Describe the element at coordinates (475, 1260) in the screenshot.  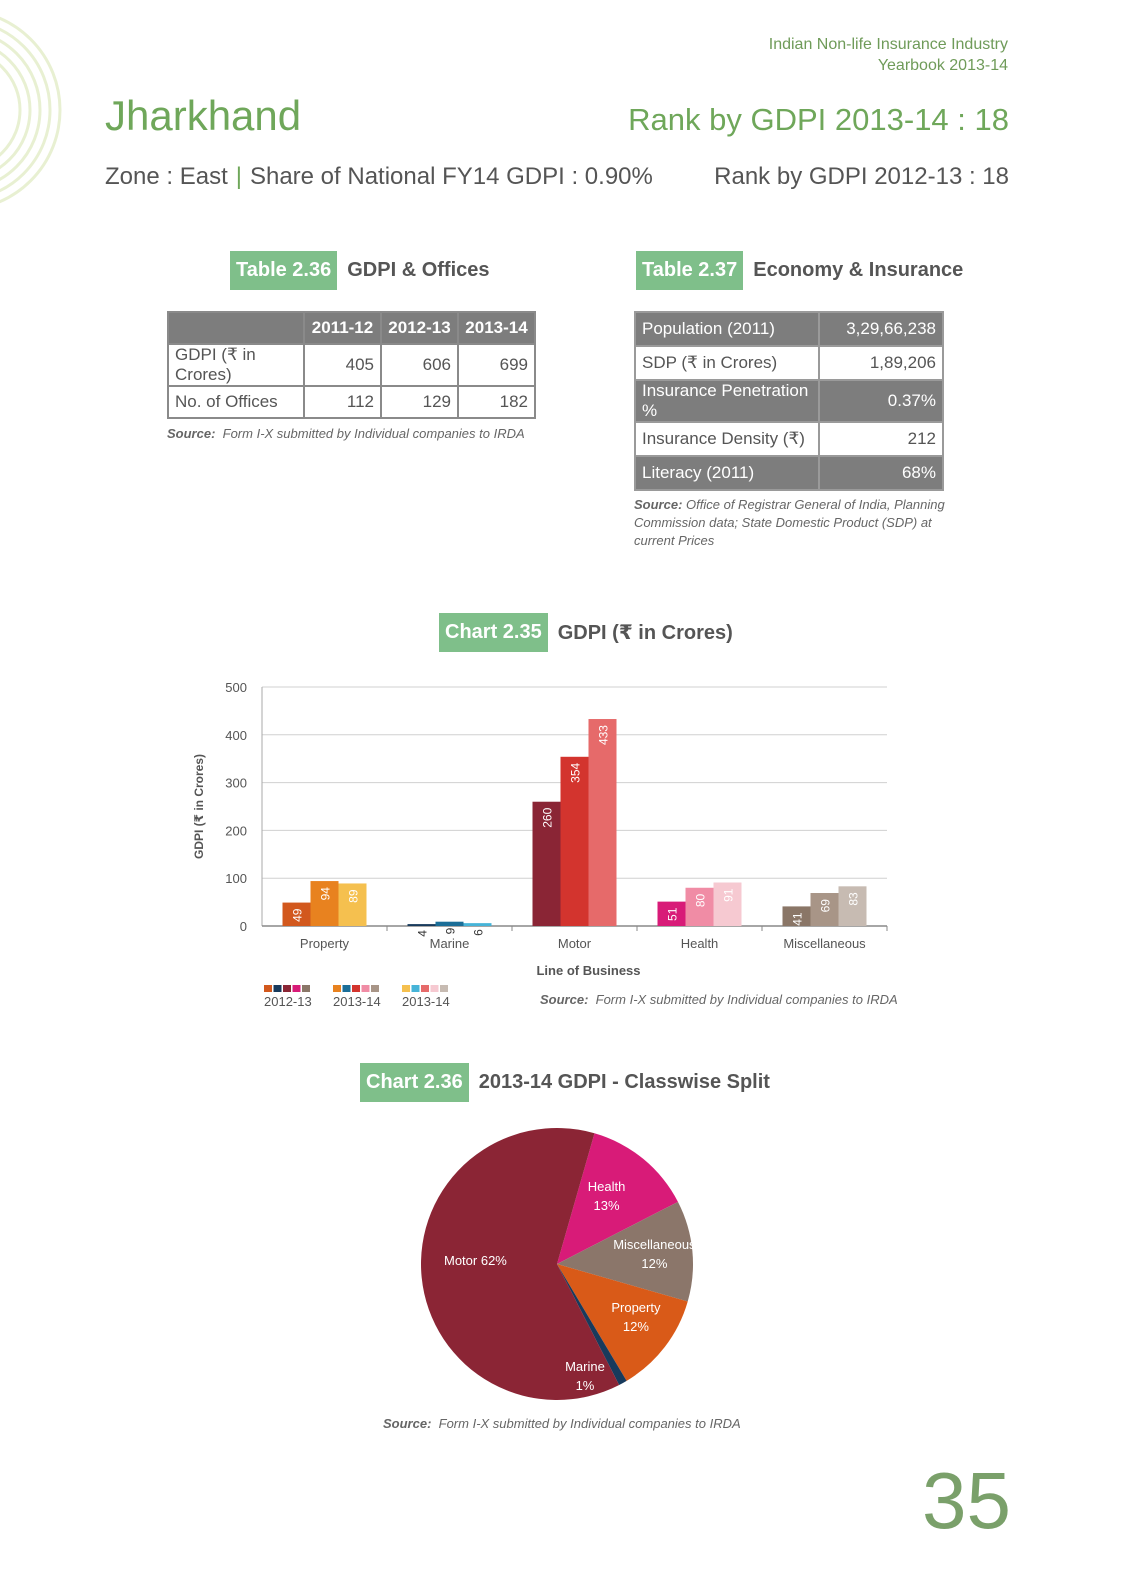
I see `slice-label: Motor 62%` at that location.